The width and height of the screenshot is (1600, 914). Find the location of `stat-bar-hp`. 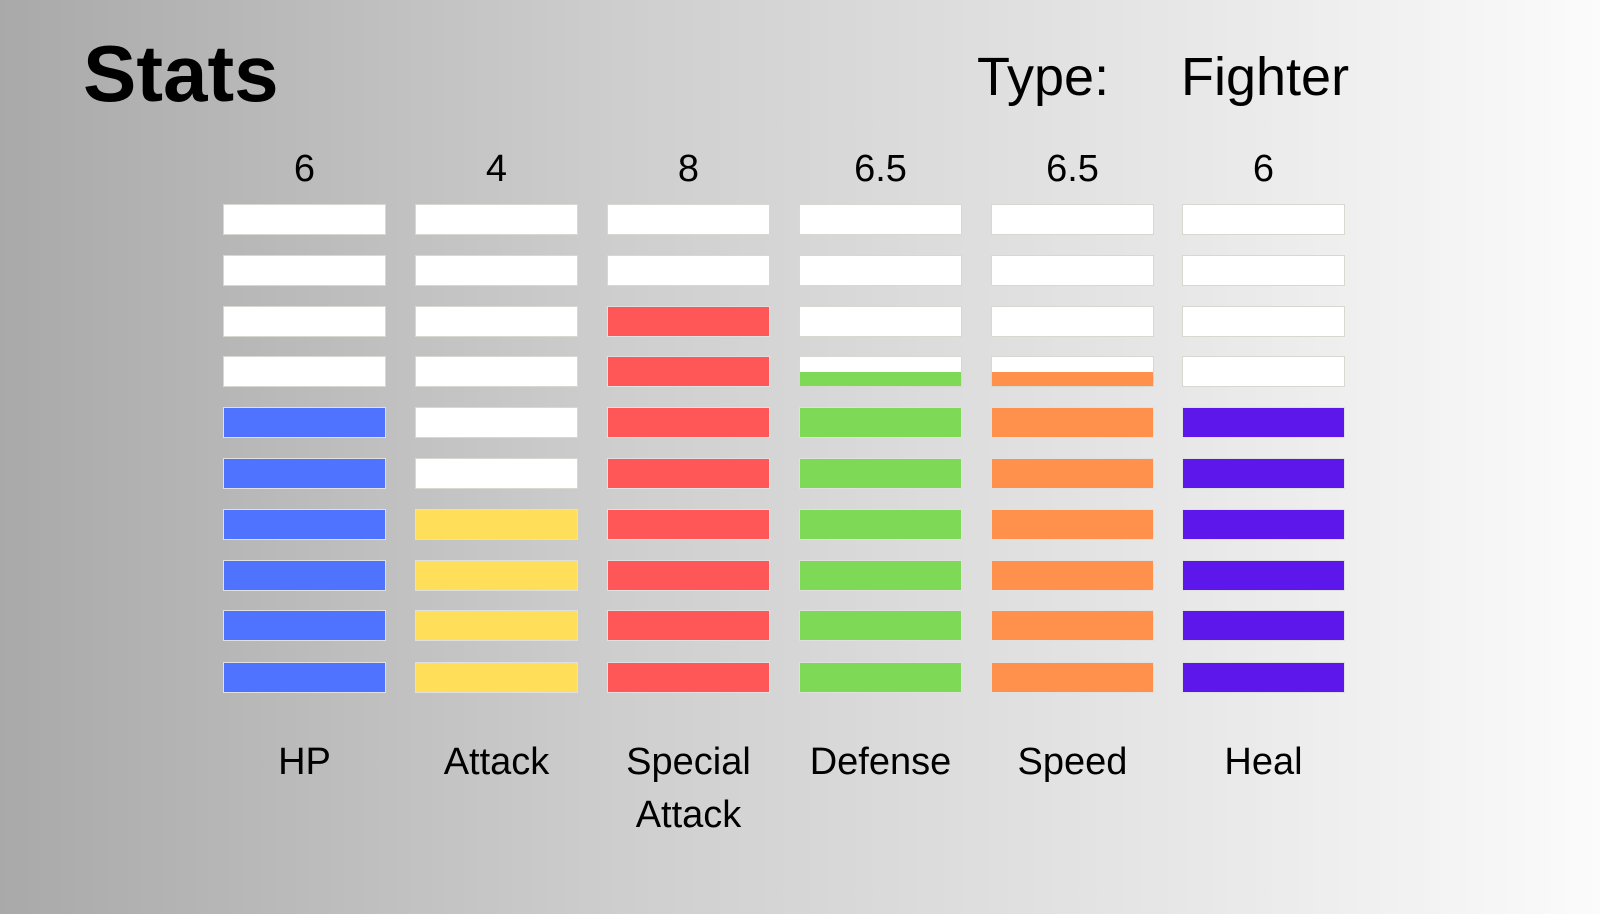

stat-bar-hp is located at coordinates (304, 449).